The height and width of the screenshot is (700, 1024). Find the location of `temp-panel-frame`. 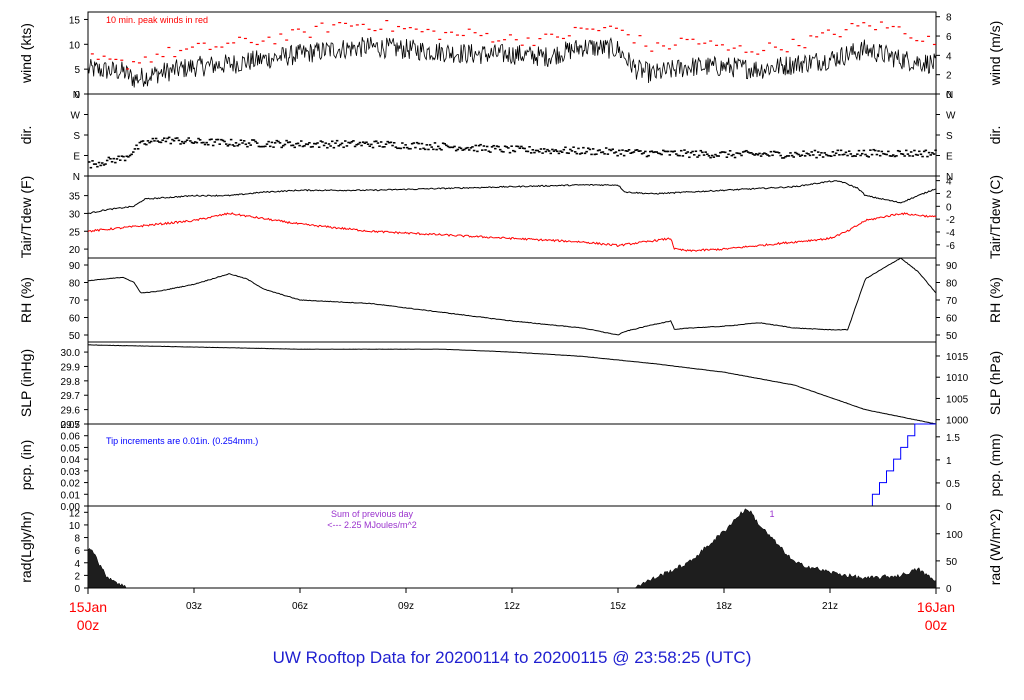

temp-panel-frame is located at coordinates (512, 217).